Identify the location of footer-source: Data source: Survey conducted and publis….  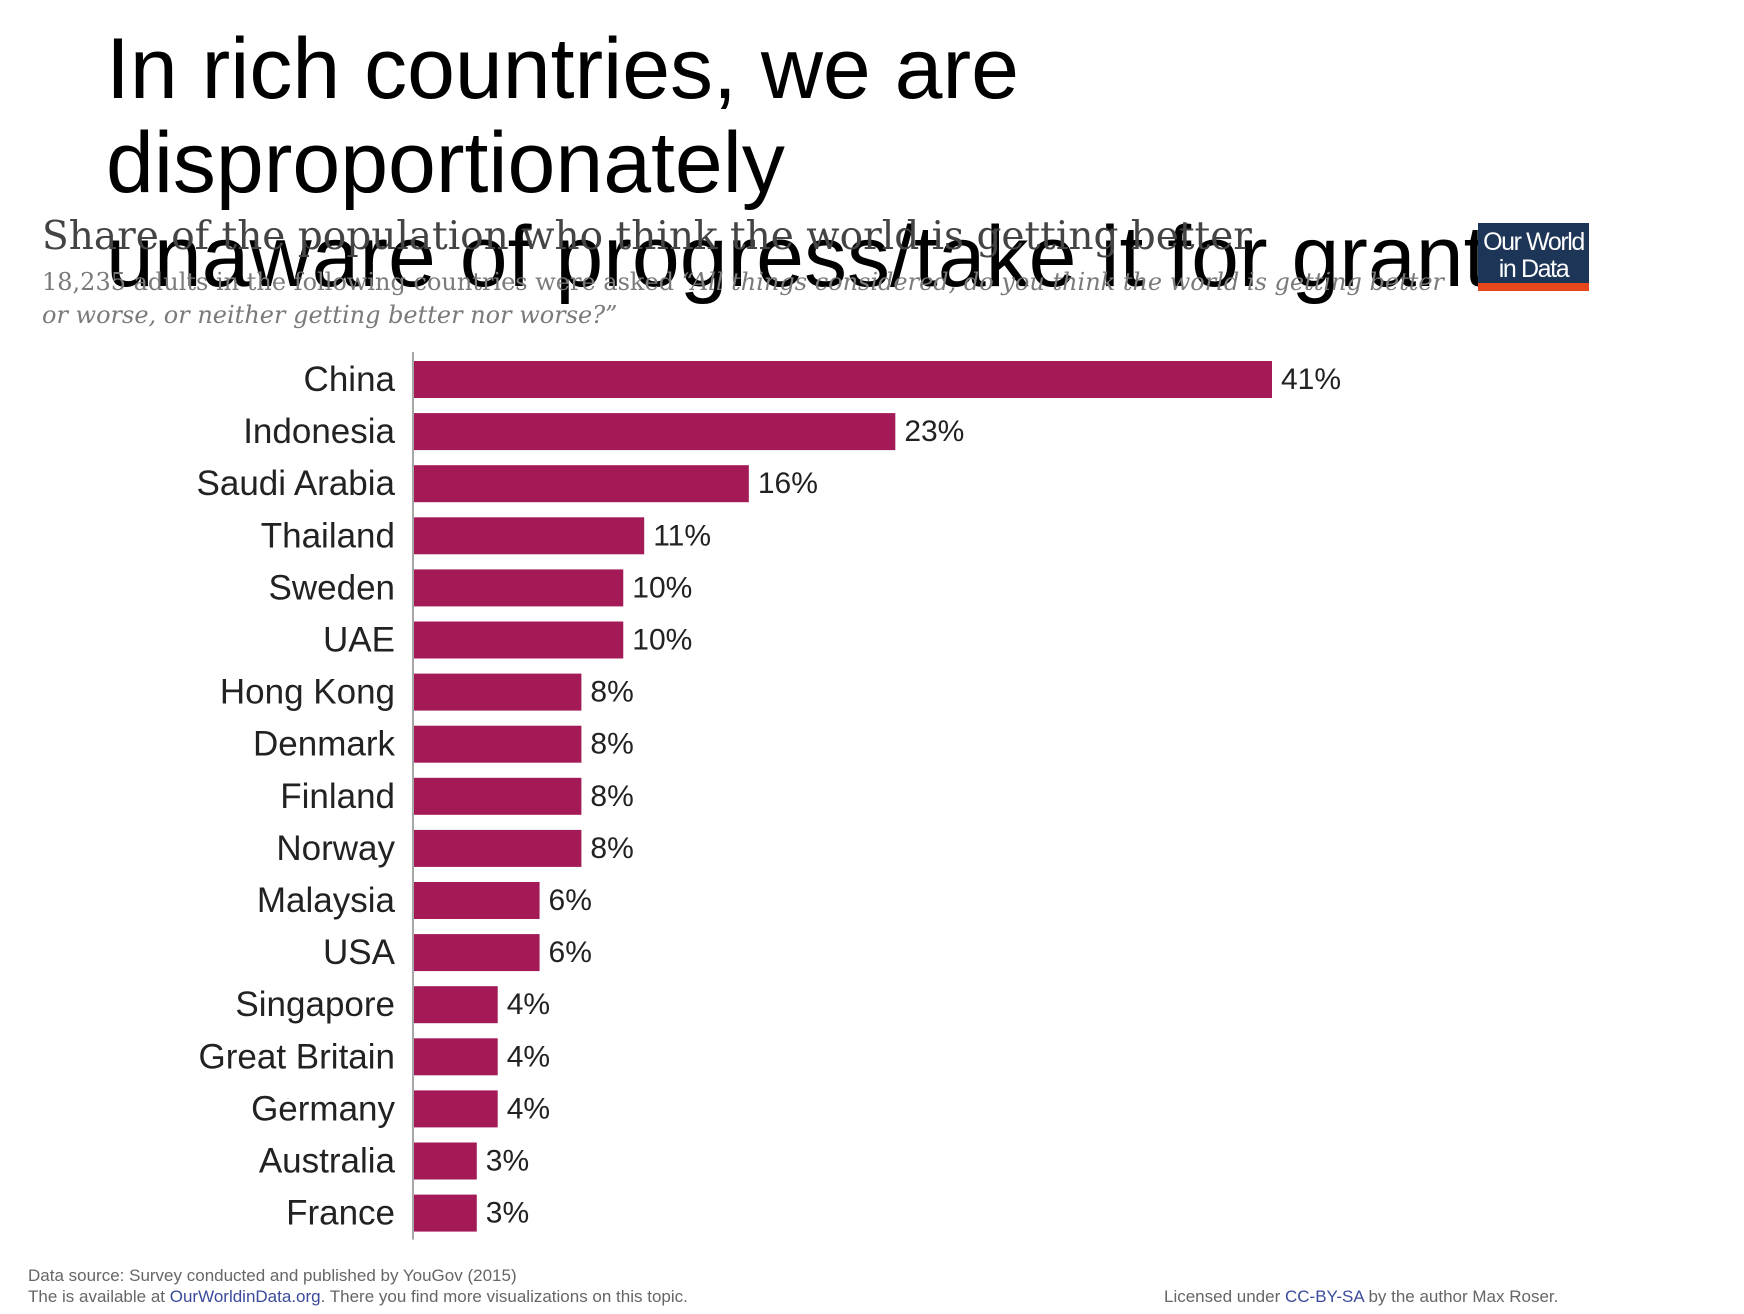
(358, 1286).